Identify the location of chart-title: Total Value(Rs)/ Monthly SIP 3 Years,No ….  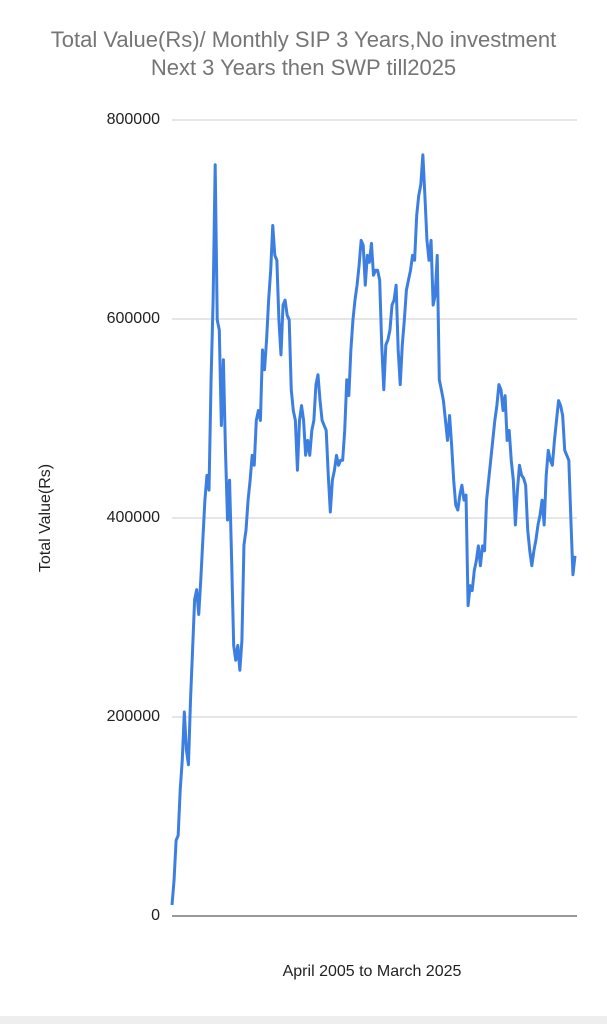
(303, 53).